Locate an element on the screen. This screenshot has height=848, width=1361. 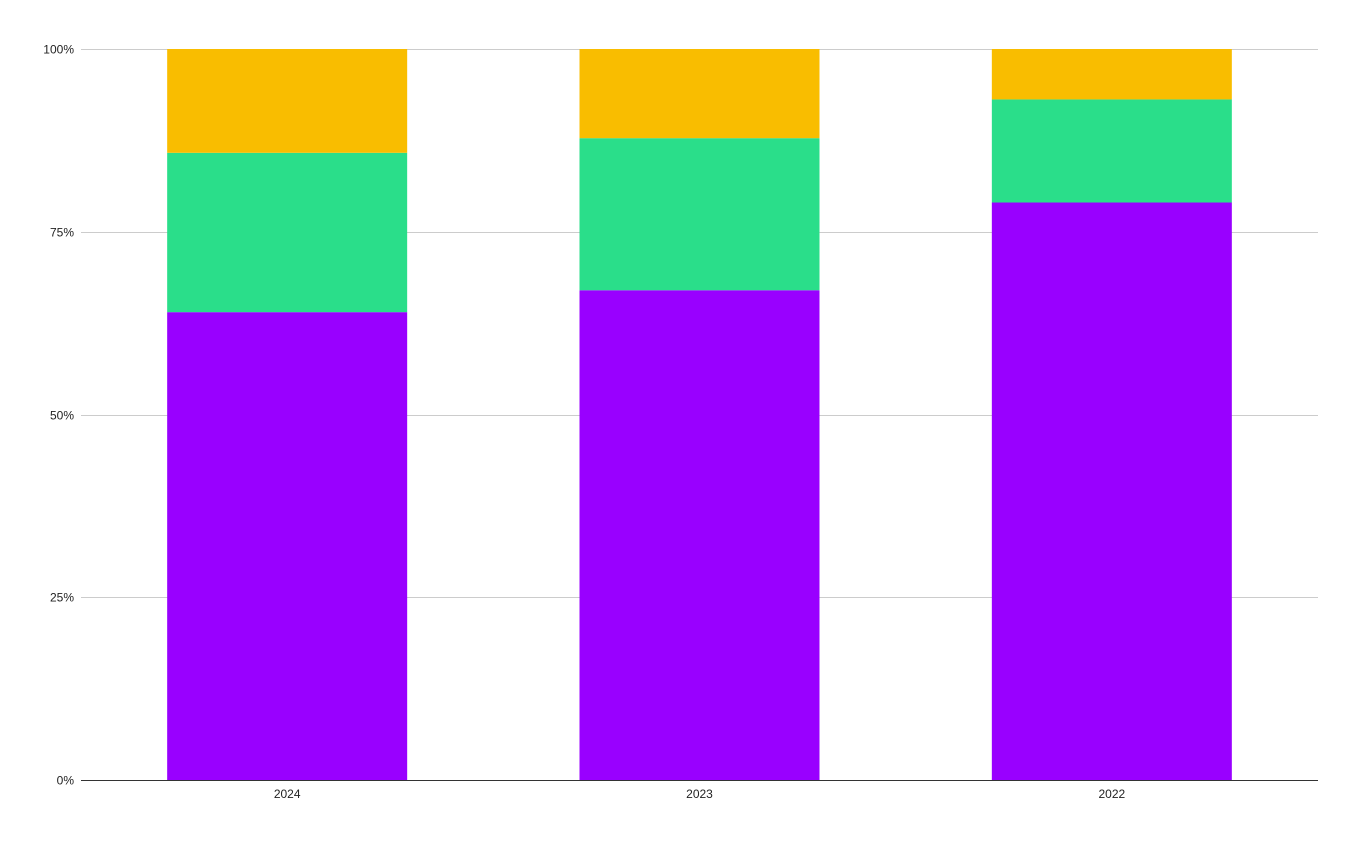
y-tick-label: 25% is located at coordinates (62, 598).